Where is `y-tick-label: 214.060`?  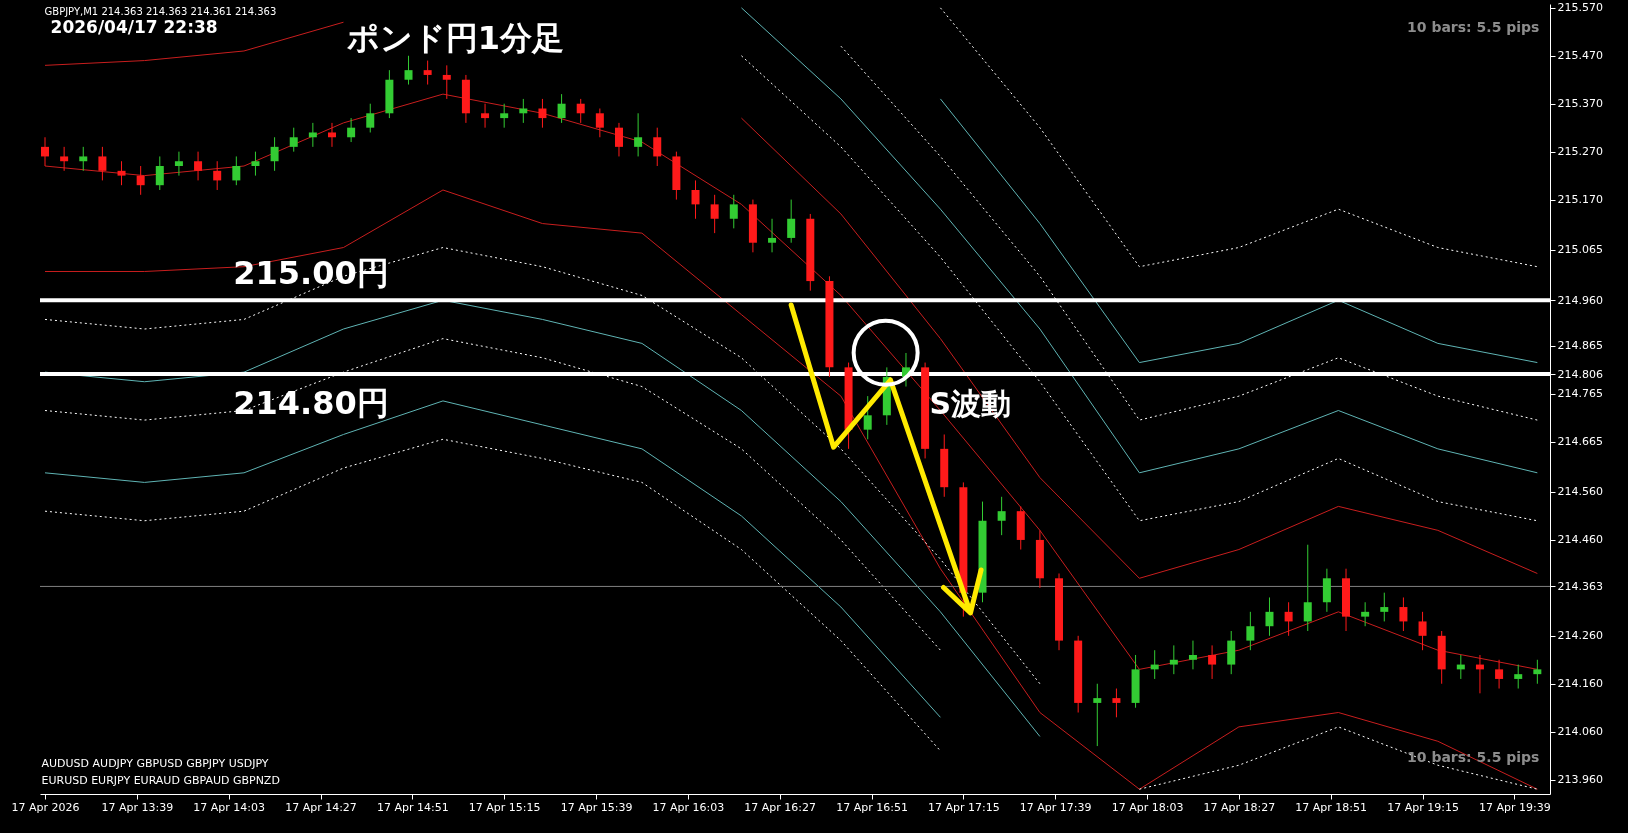
y-tick-label: 214.060 is located at coordinates (1580, 732).